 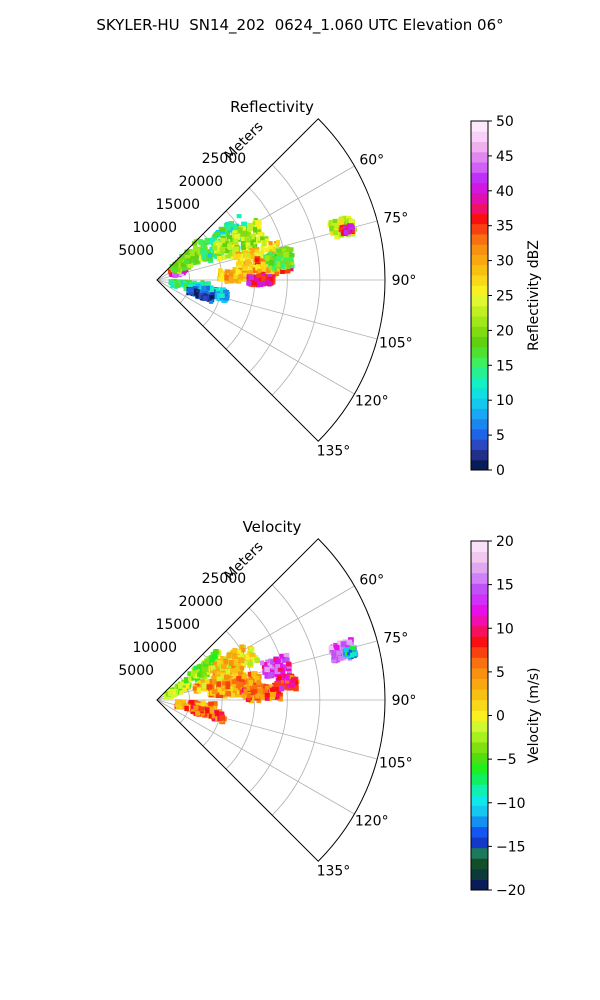 What do you see at coordinates (505, 227) in the screenshot?
I see `colorbar-tick-label: 35` at bounding box center [505, 227].